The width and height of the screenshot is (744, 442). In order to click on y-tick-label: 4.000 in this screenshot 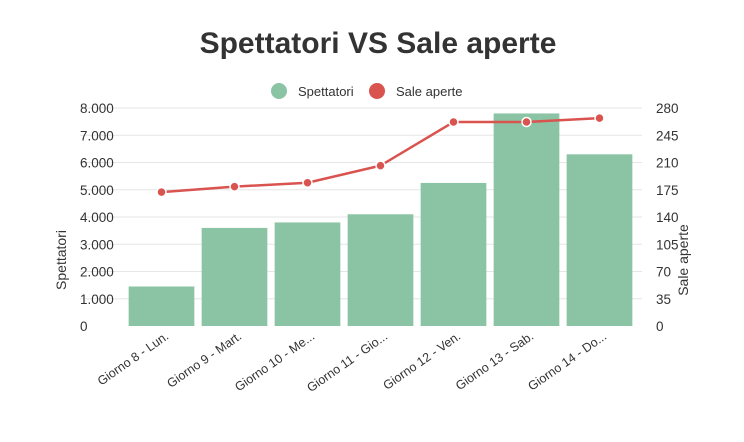, I will do `click(97, 217)`.